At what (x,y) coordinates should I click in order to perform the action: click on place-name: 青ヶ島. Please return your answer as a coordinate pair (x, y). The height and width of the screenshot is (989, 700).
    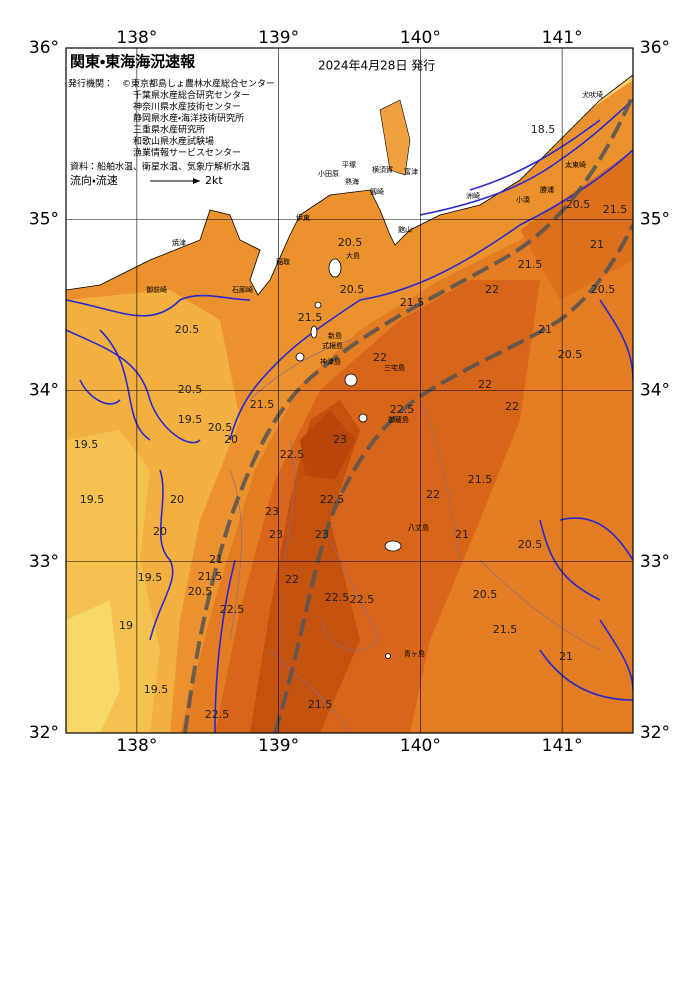
    Looking at the image, I should click on (414, 653).